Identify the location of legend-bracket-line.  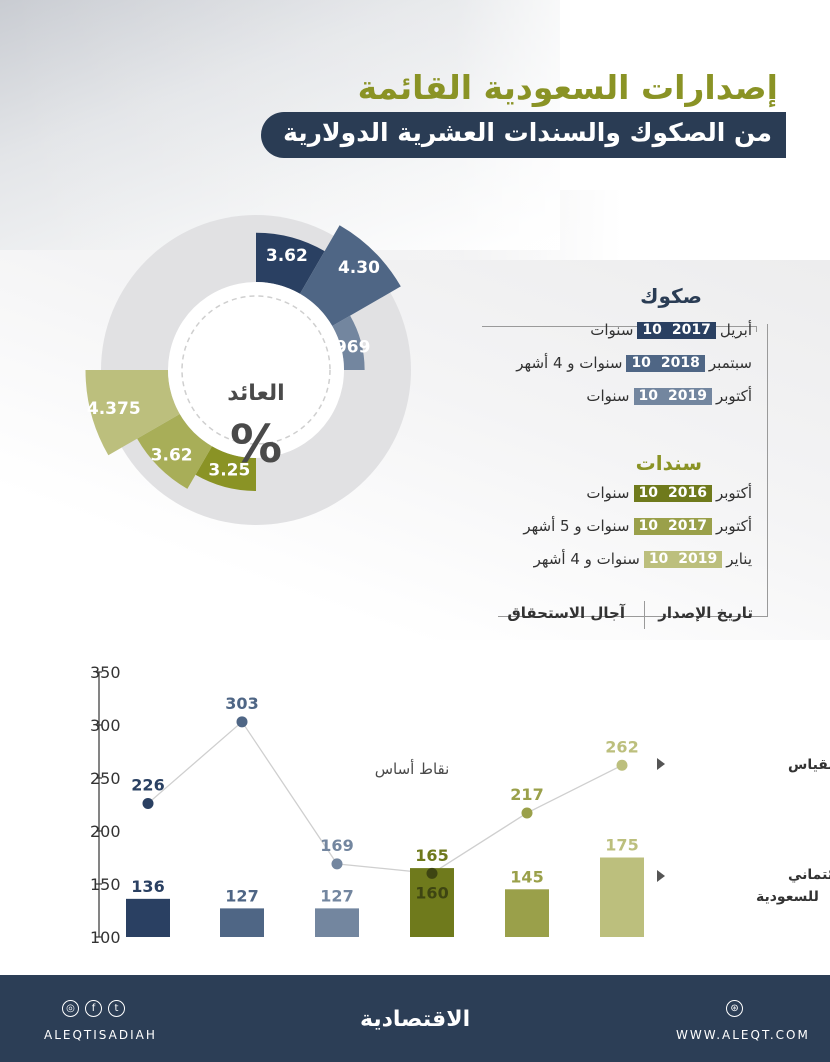
(767, 470).